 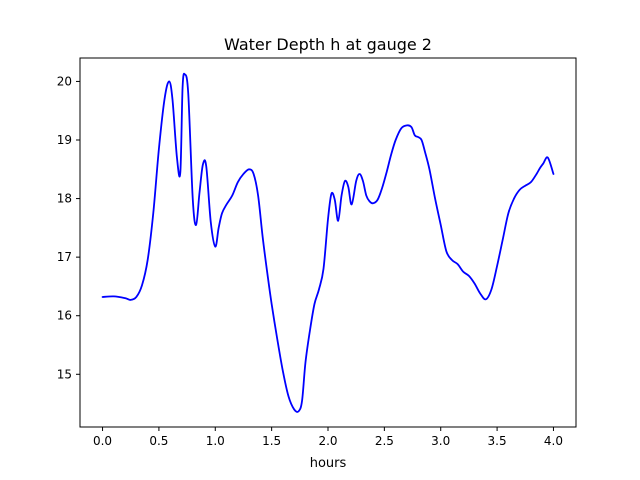 What do you see at coordinates (384, 441) in the screenshot?
I see `x-tick-label: 2.5` at bounding box center [384, 441].